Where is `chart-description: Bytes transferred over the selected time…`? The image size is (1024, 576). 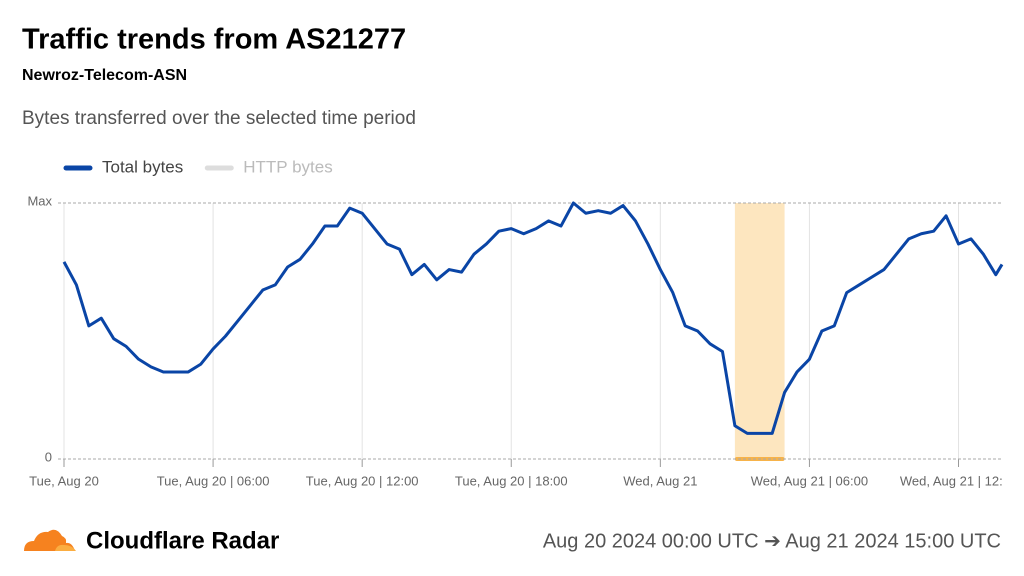 chart-description: Bytes transferred over the selected time… is located at coordinates (219, 118).